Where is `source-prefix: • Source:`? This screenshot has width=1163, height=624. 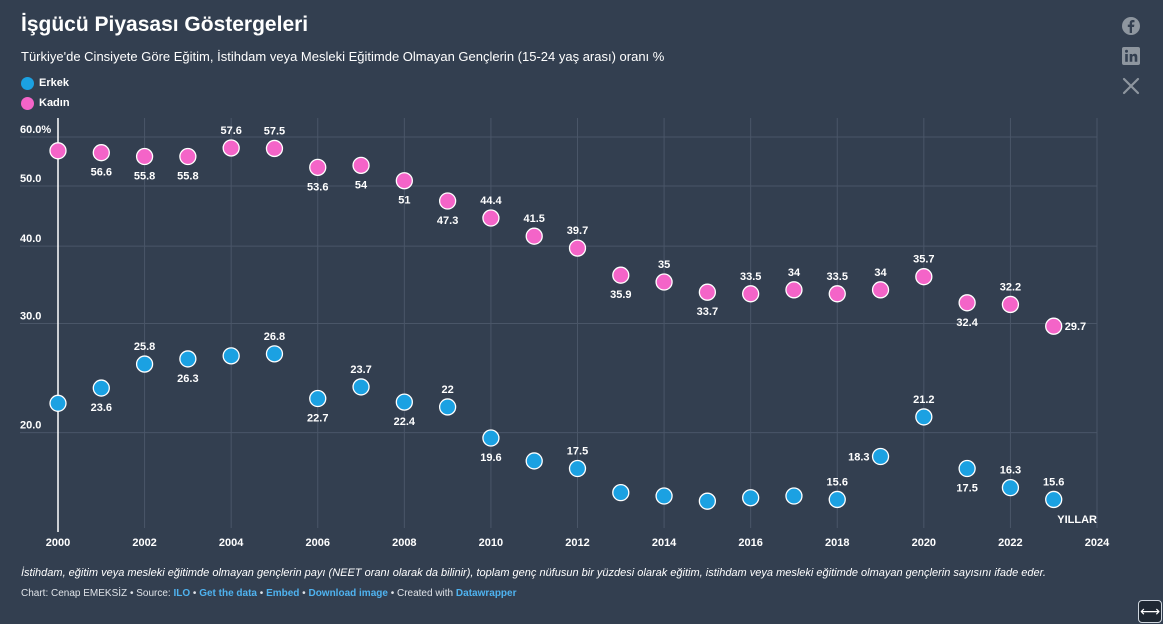 source-prefix: • Source: is located at coordinates (150, 593).